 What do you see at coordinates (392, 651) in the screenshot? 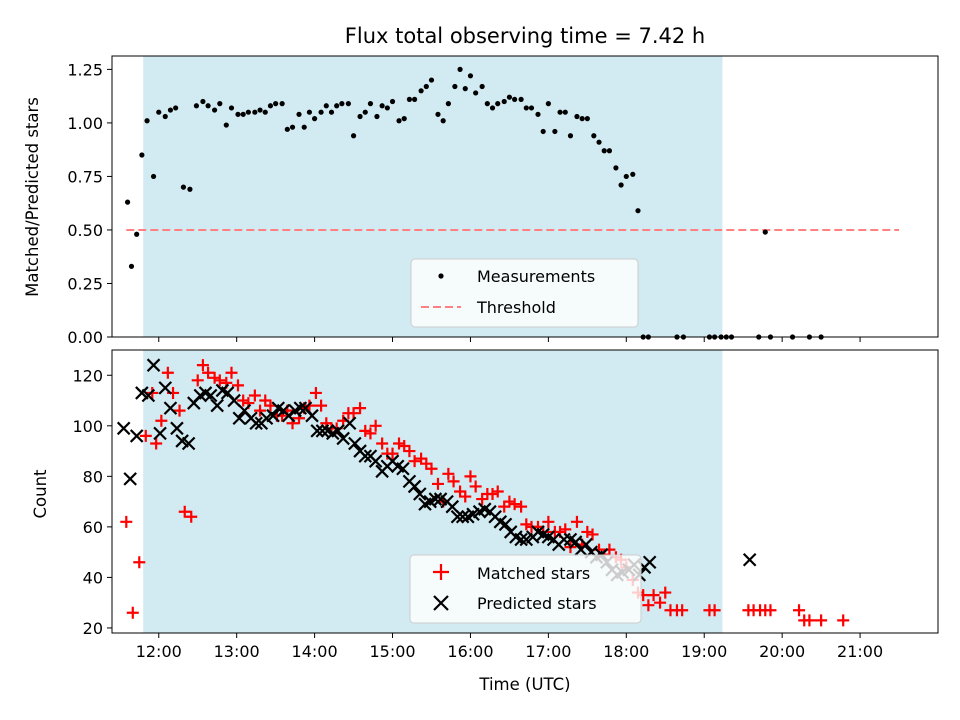
I see `x-tick-label: 15:00` at bounding box center [392, 651].